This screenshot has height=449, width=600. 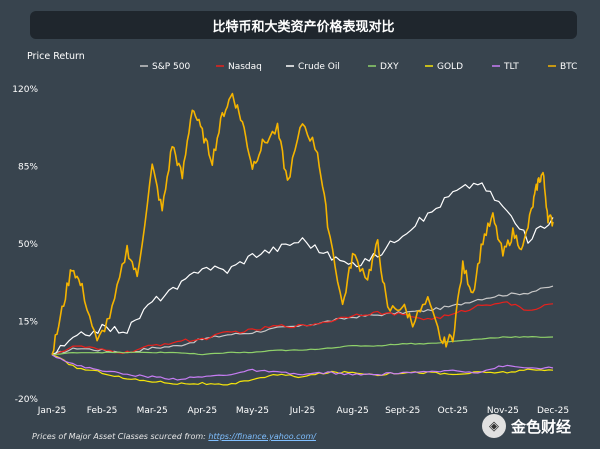 What do you see at coordinates (553, 411) in the screenshot?
I see `x-tick-label: Dec-25` at bounding box center [553, 411].